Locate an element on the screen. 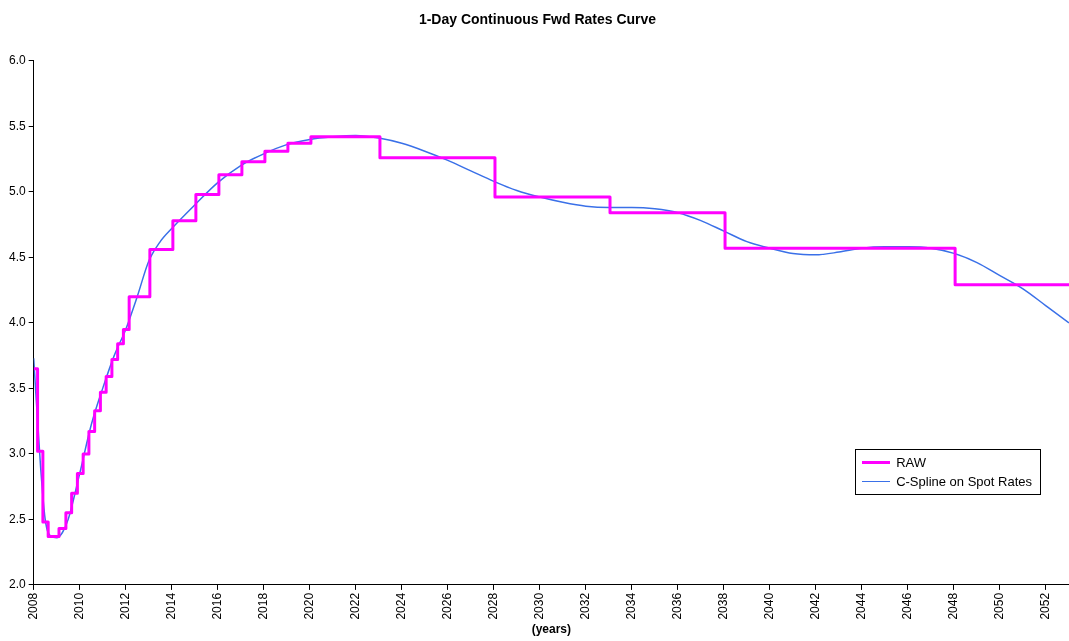  x-tick-label: 2018 is located at coordinates (263, 606).